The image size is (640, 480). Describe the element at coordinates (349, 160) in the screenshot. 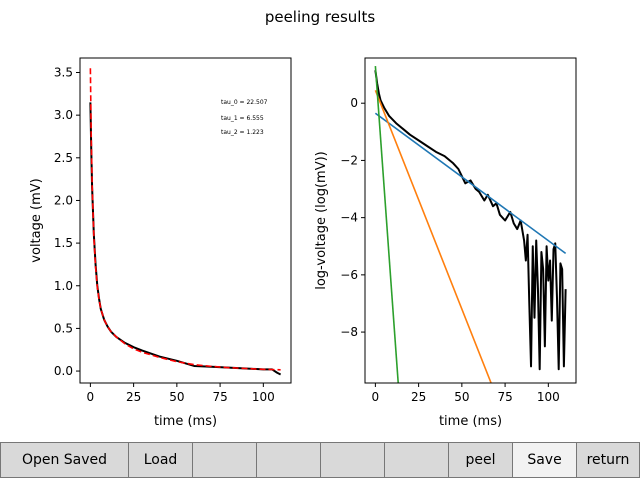

I see `log-voltage-plot-y-tick-label: −2` at that location.